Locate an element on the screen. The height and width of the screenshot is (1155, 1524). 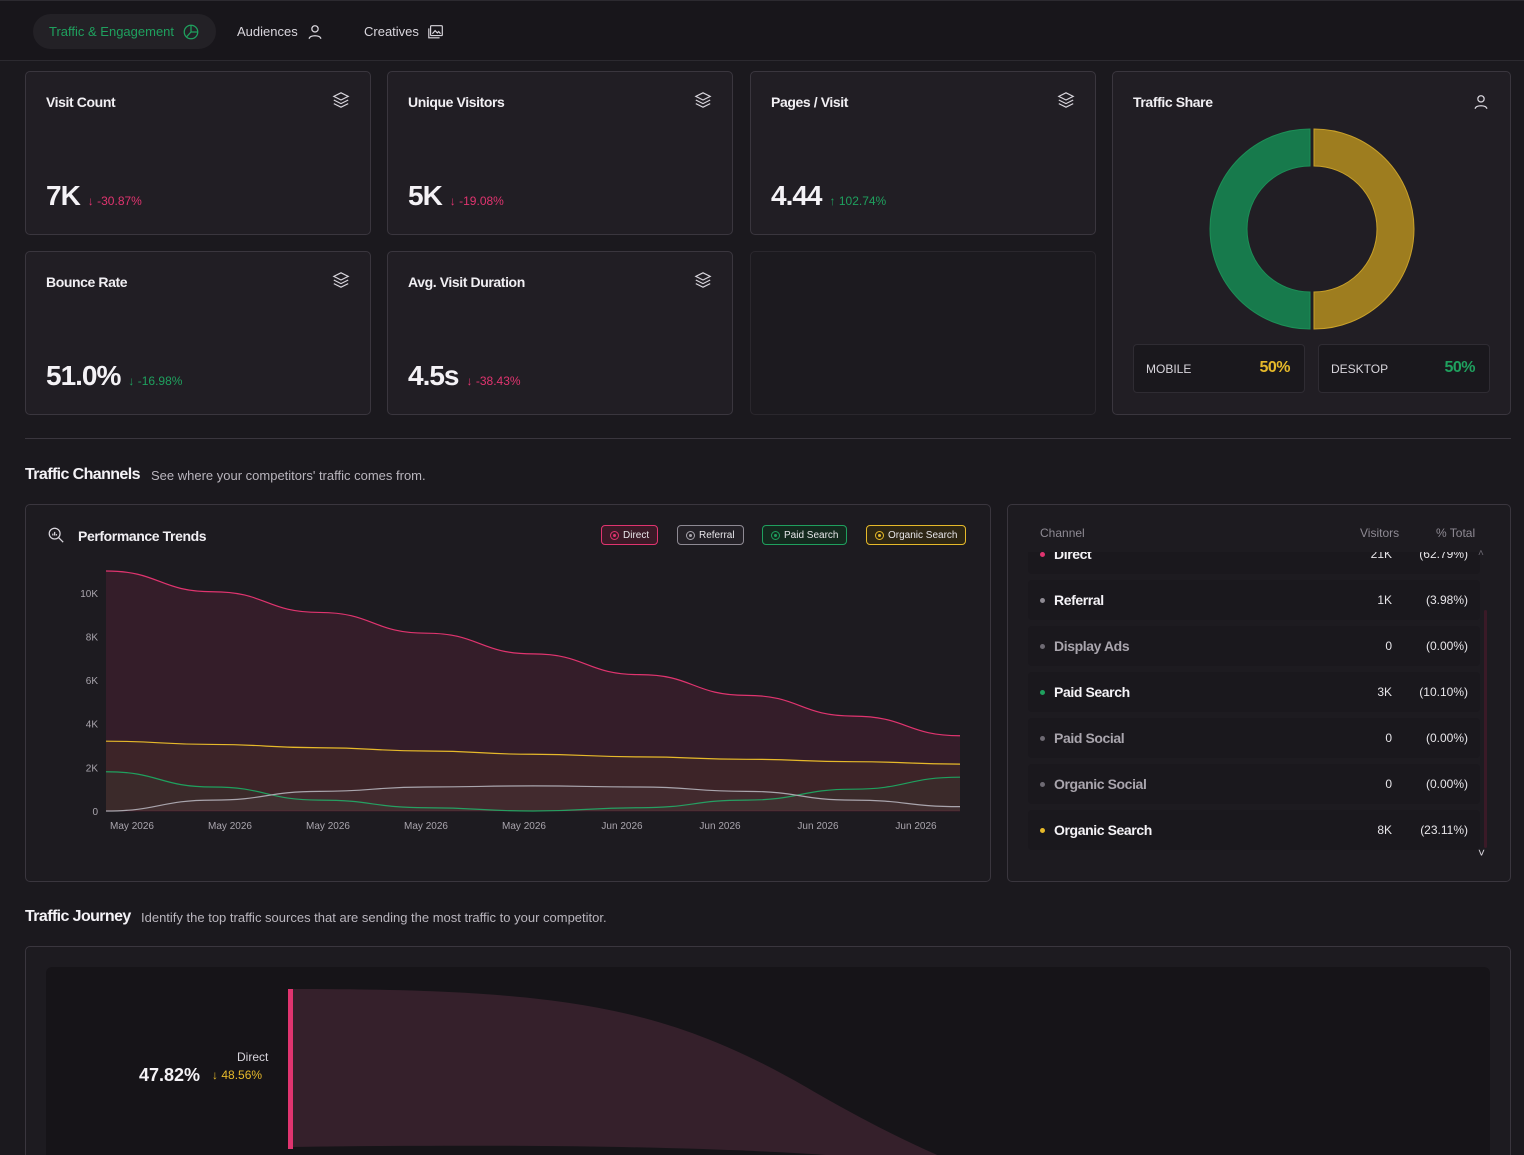
series-line-paid-search is located at coordinates (533, 791).